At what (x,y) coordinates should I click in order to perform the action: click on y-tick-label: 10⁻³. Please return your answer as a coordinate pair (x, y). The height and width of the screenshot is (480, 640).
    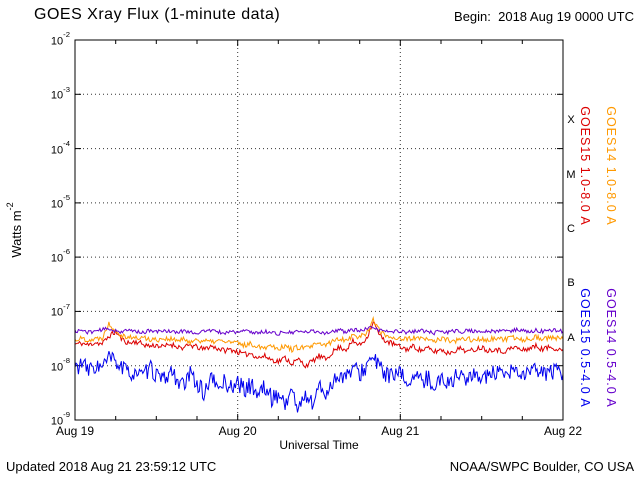
    Looking at the image, I should click on (60, 93).